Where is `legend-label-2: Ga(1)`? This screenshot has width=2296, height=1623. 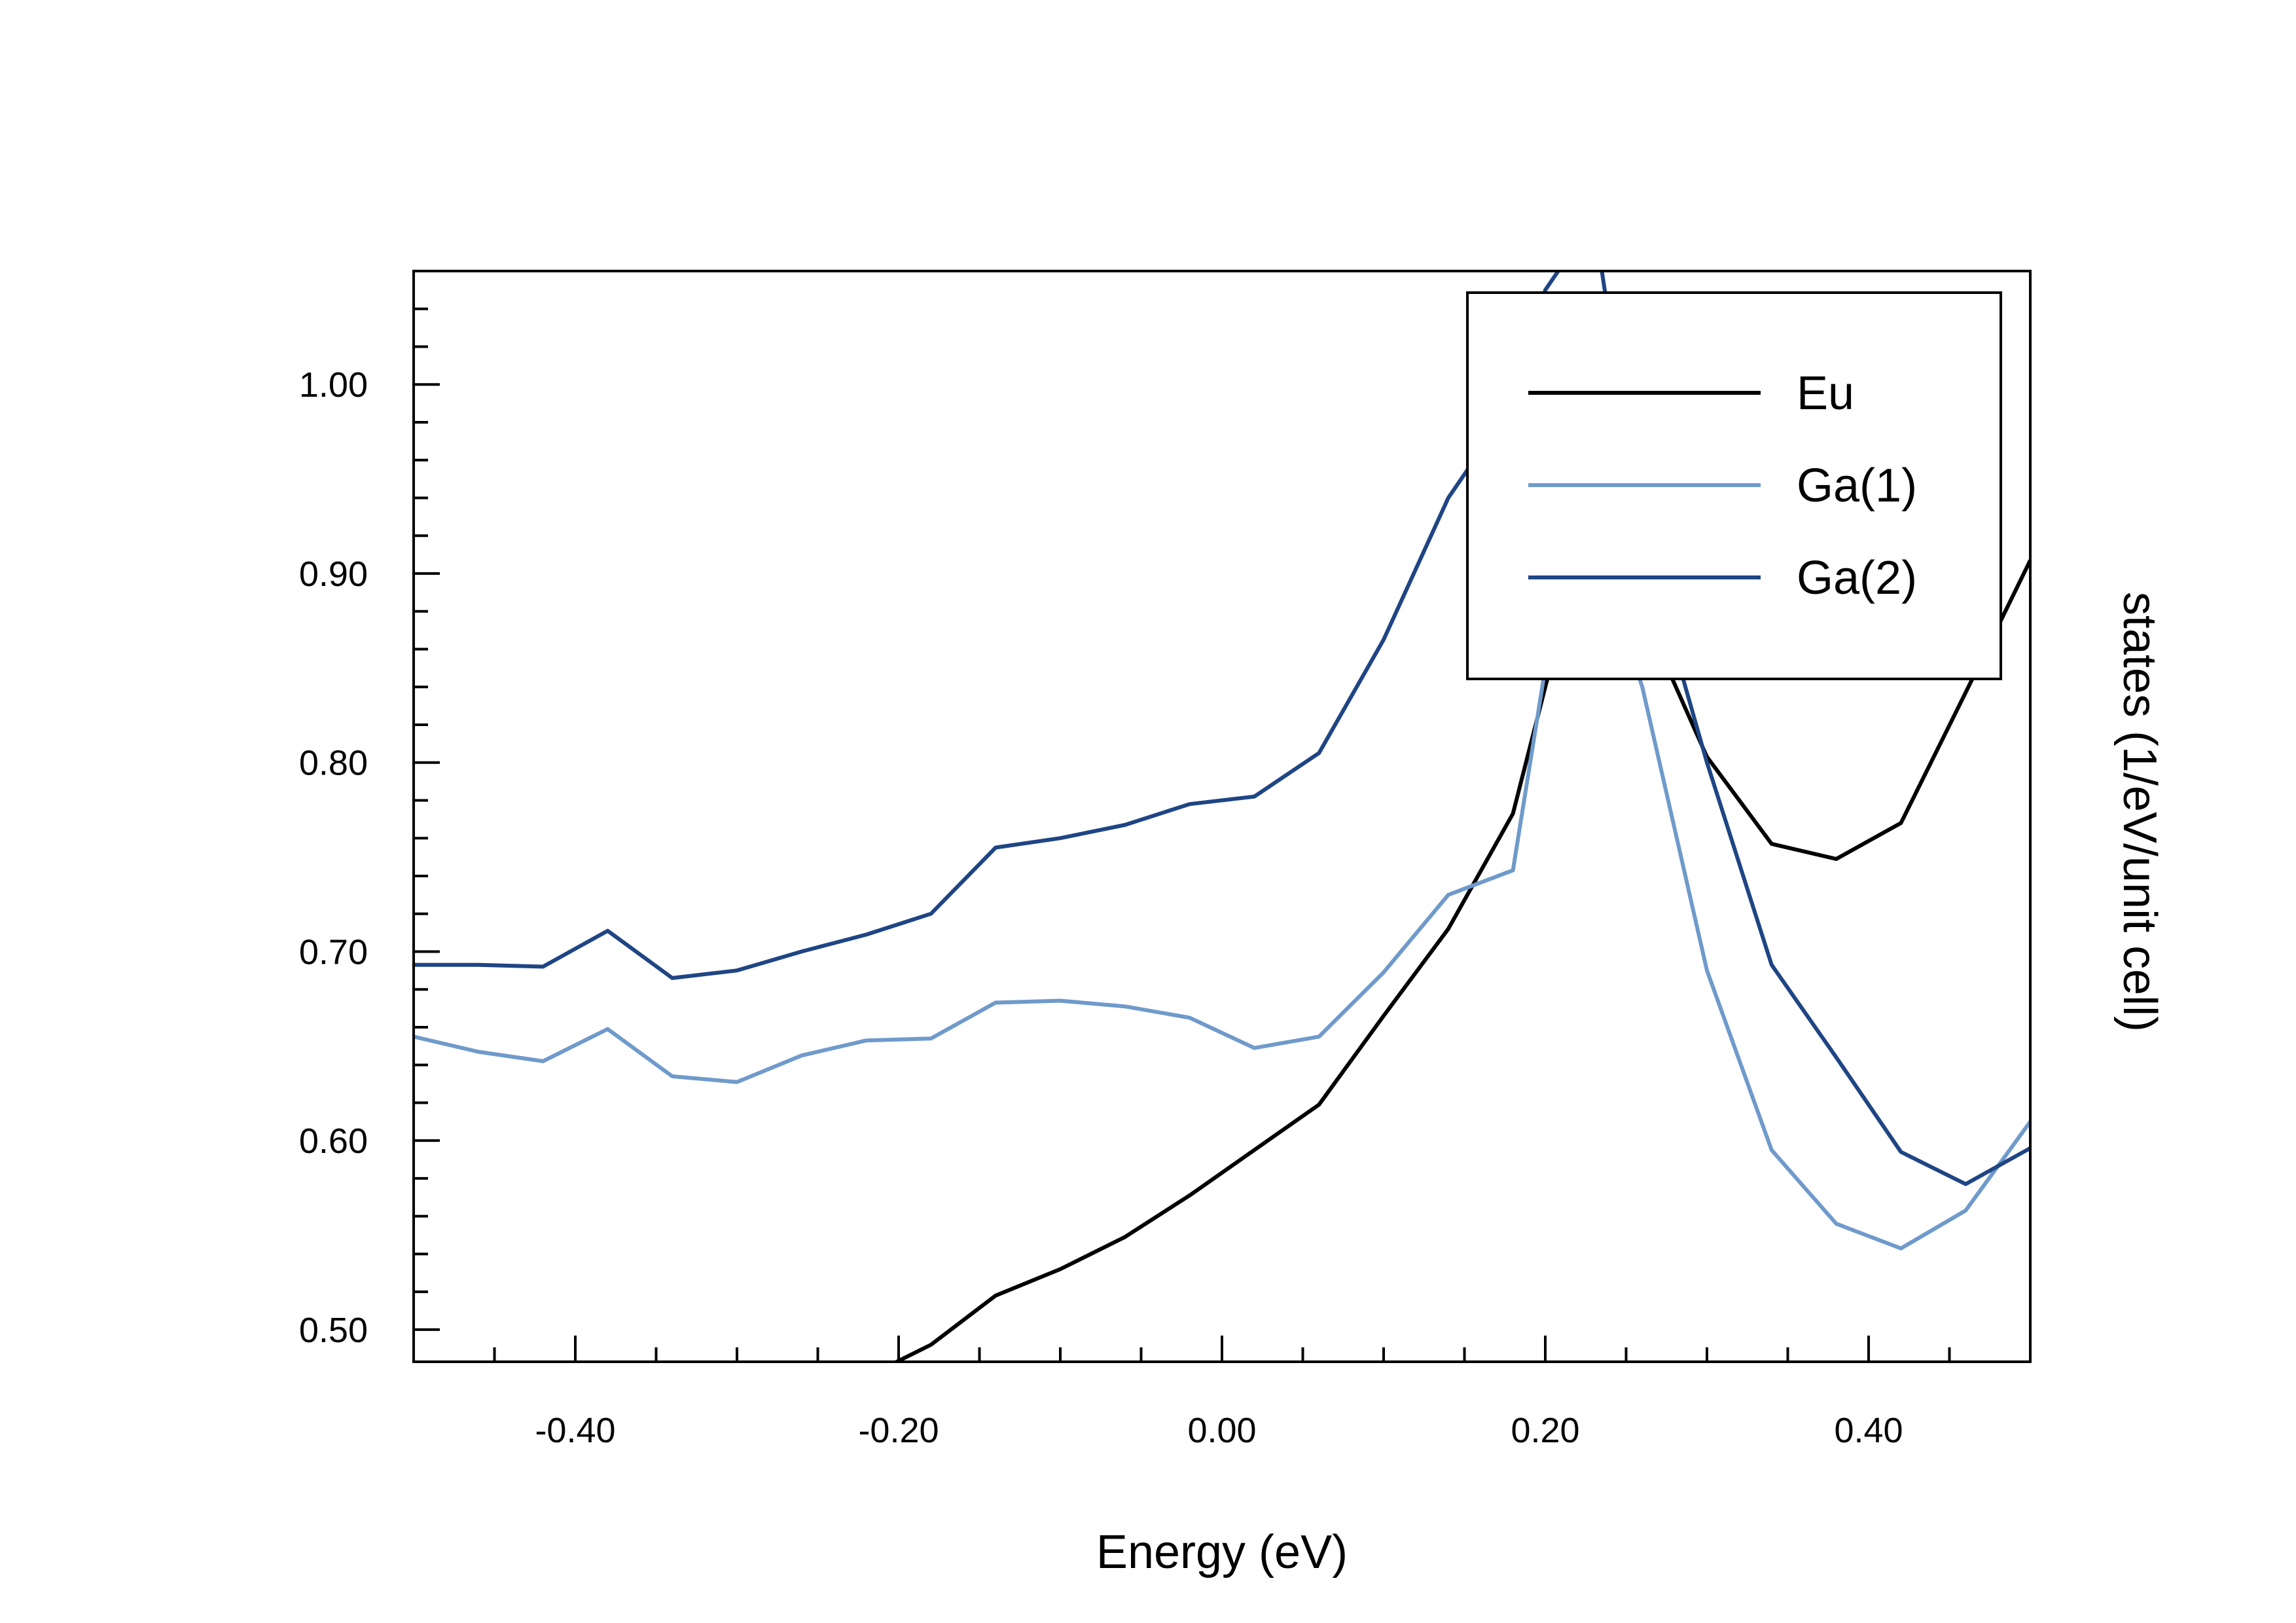 legend-label-2: Ga(1) is located at coordinates (1857, 486).